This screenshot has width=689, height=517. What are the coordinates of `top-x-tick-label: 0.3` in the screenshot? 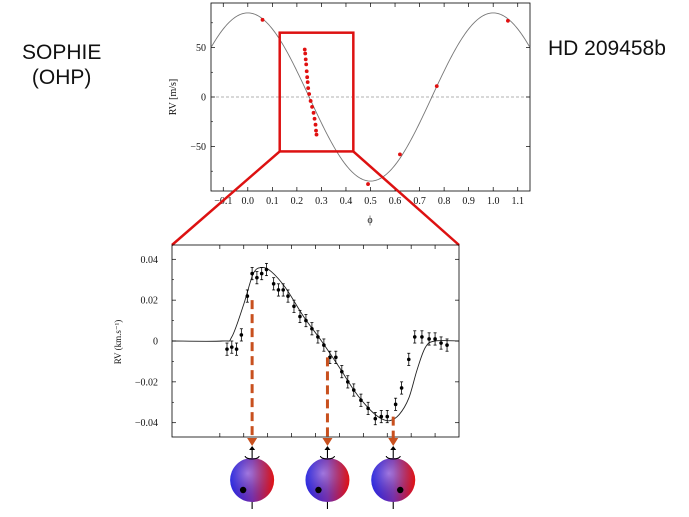 It's located at (321, 201).